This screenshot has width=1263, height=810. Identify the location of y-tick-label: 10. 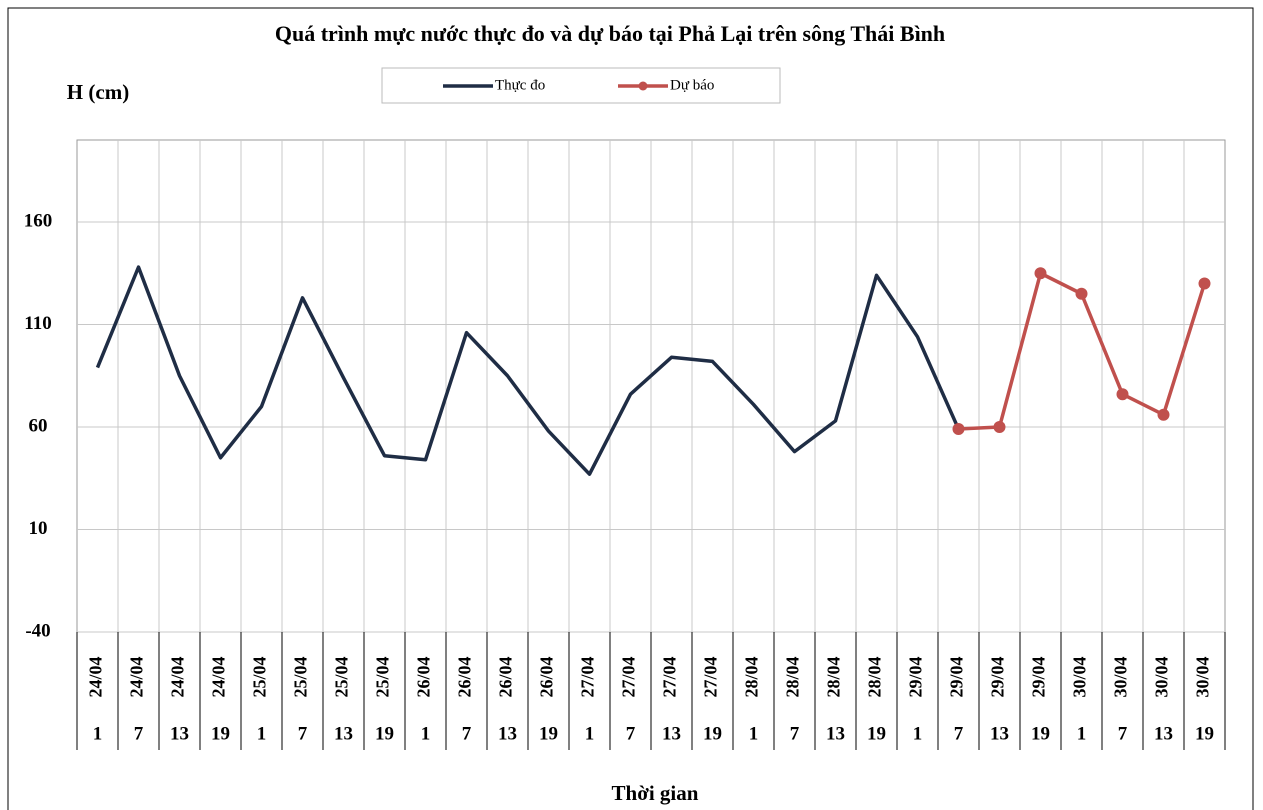
(38, 528).